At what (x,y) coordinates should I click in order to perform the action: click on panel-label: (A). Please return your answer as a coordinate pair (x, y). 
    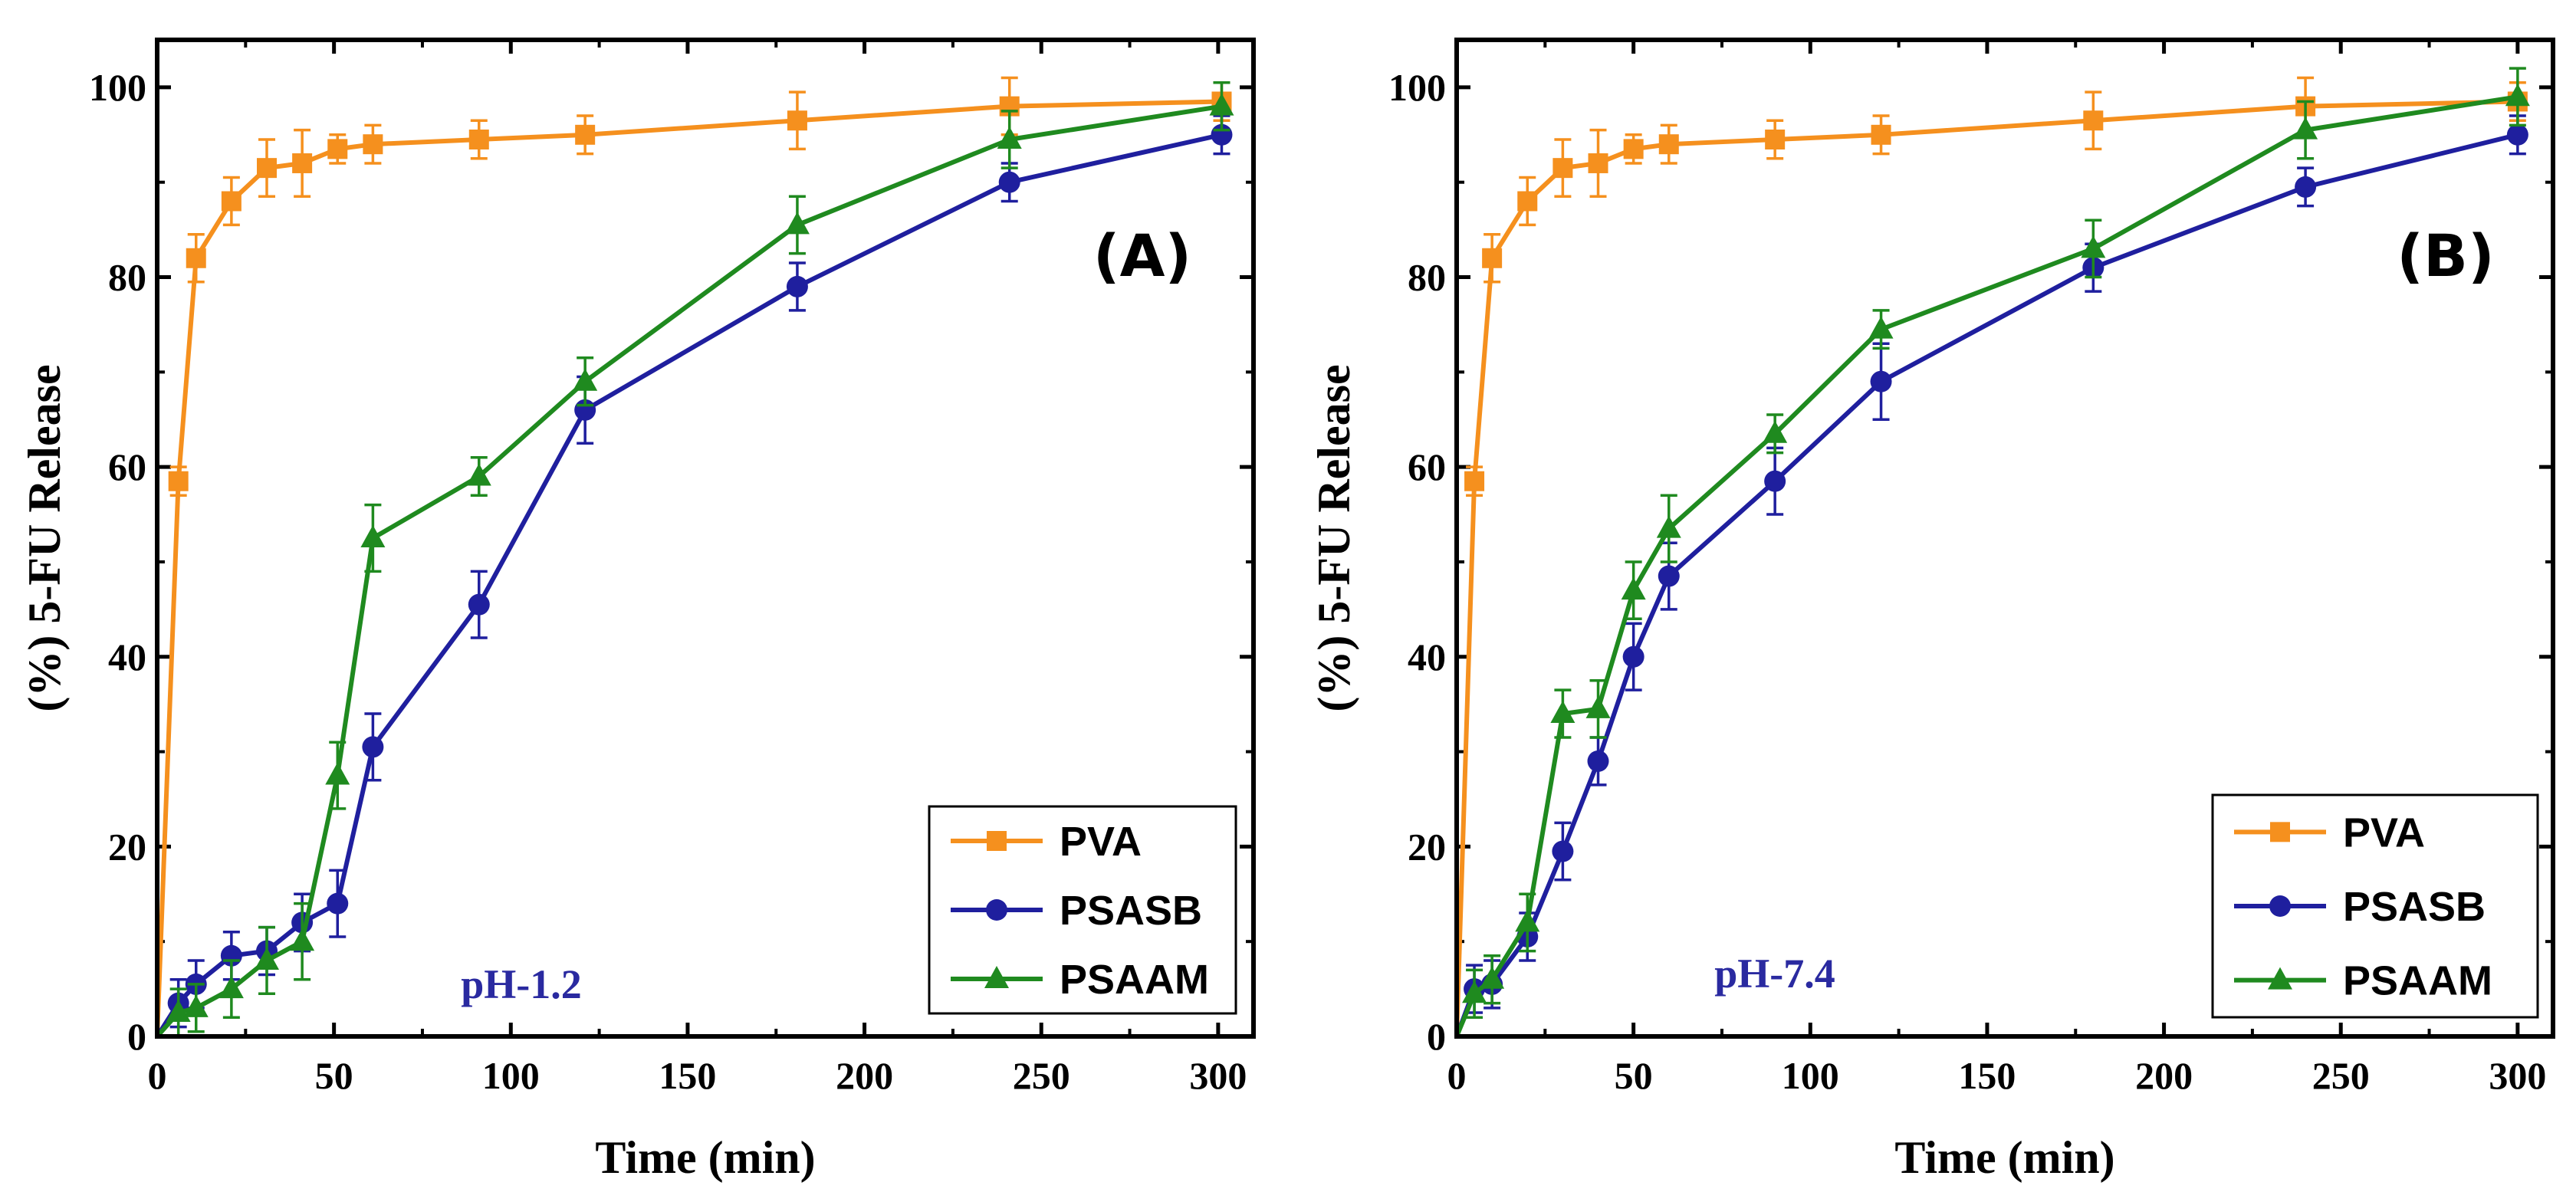
    Looking at the image, I should click on (1142, 256).